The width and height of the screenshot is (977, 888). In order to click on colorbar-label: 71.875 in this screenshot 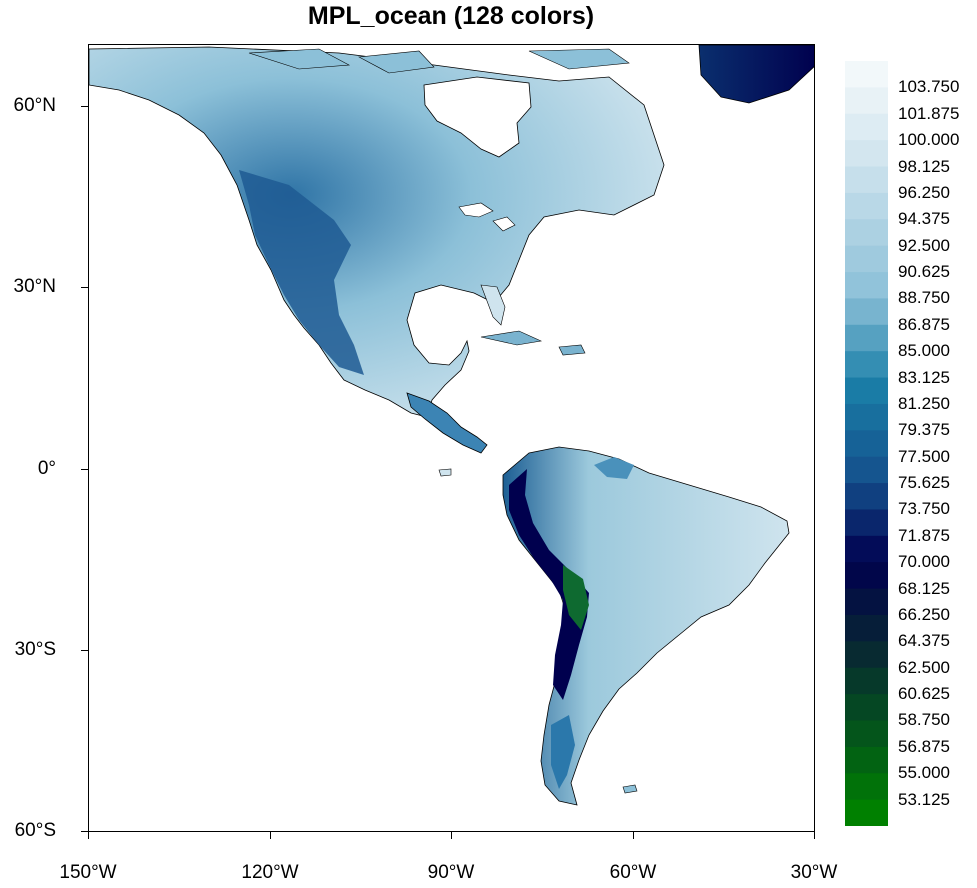, I will do `click(924, 535)`.